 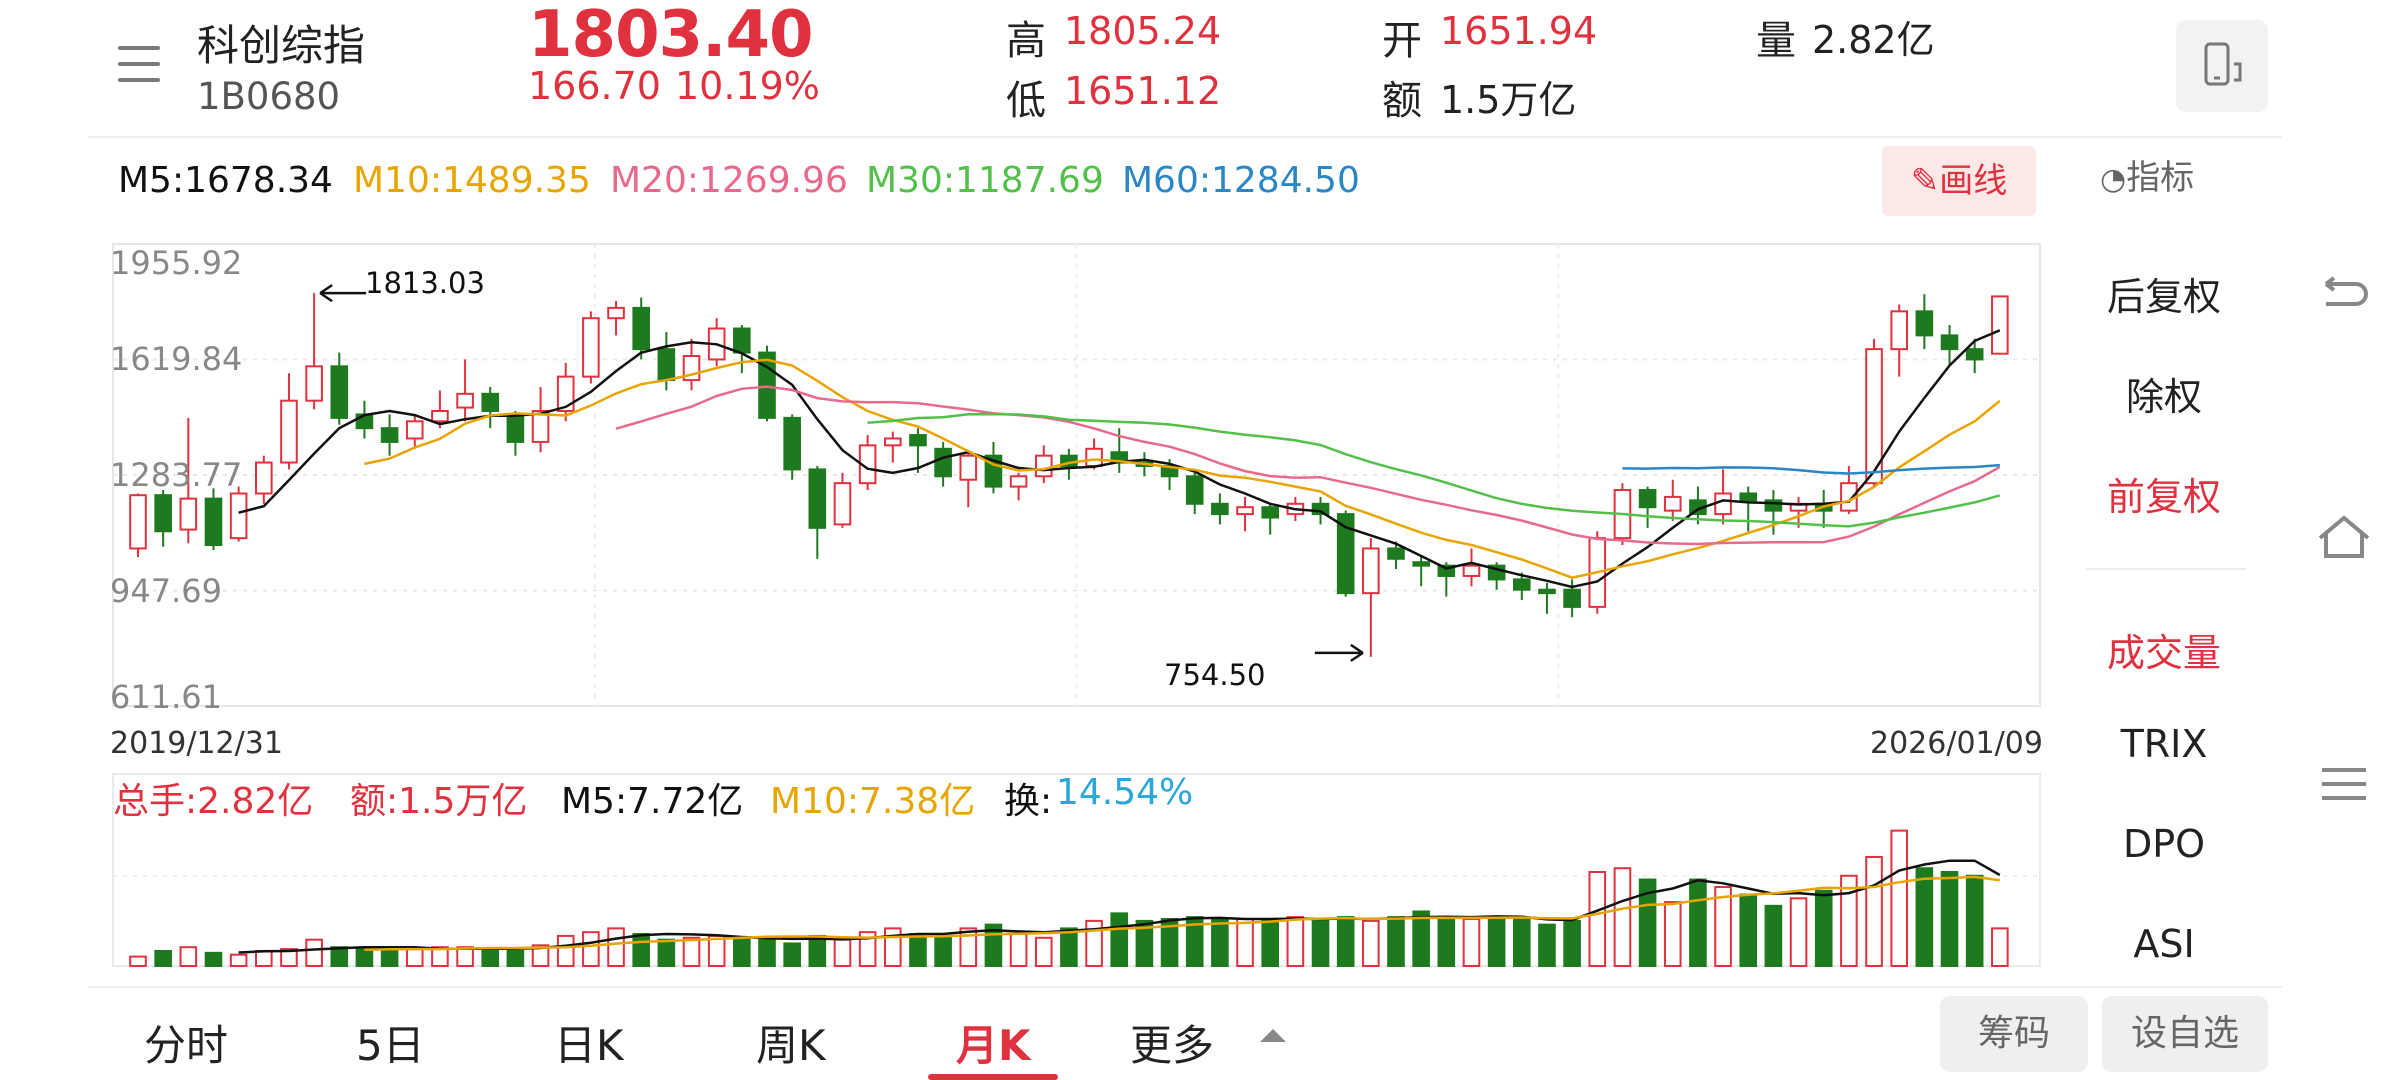 What do you see at coordinates (1026, 101) in the screenshot?
I see `low-label: 低` at bounding box center [1026, 101].